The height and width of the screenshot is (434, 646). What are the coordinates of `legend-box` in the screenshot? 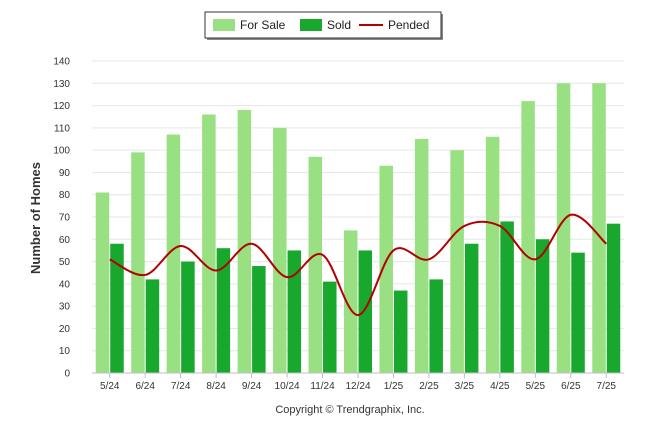 It's located at (323, 25).